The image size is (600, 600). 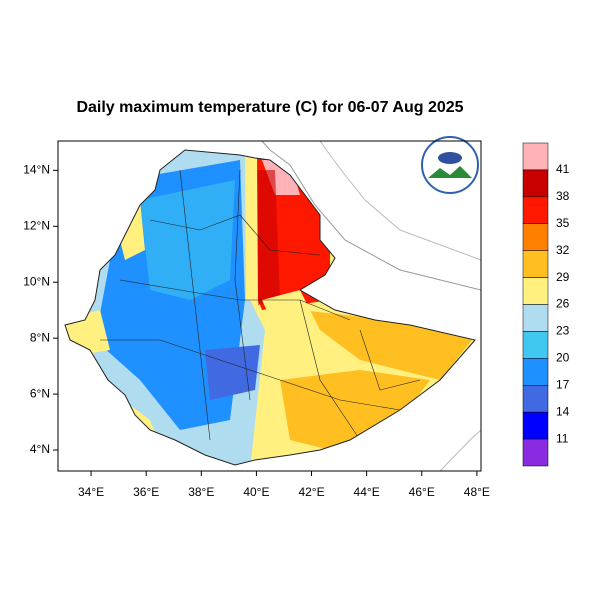 I want to click on x-tick-label: 44°E, so click(x=367, y=492).